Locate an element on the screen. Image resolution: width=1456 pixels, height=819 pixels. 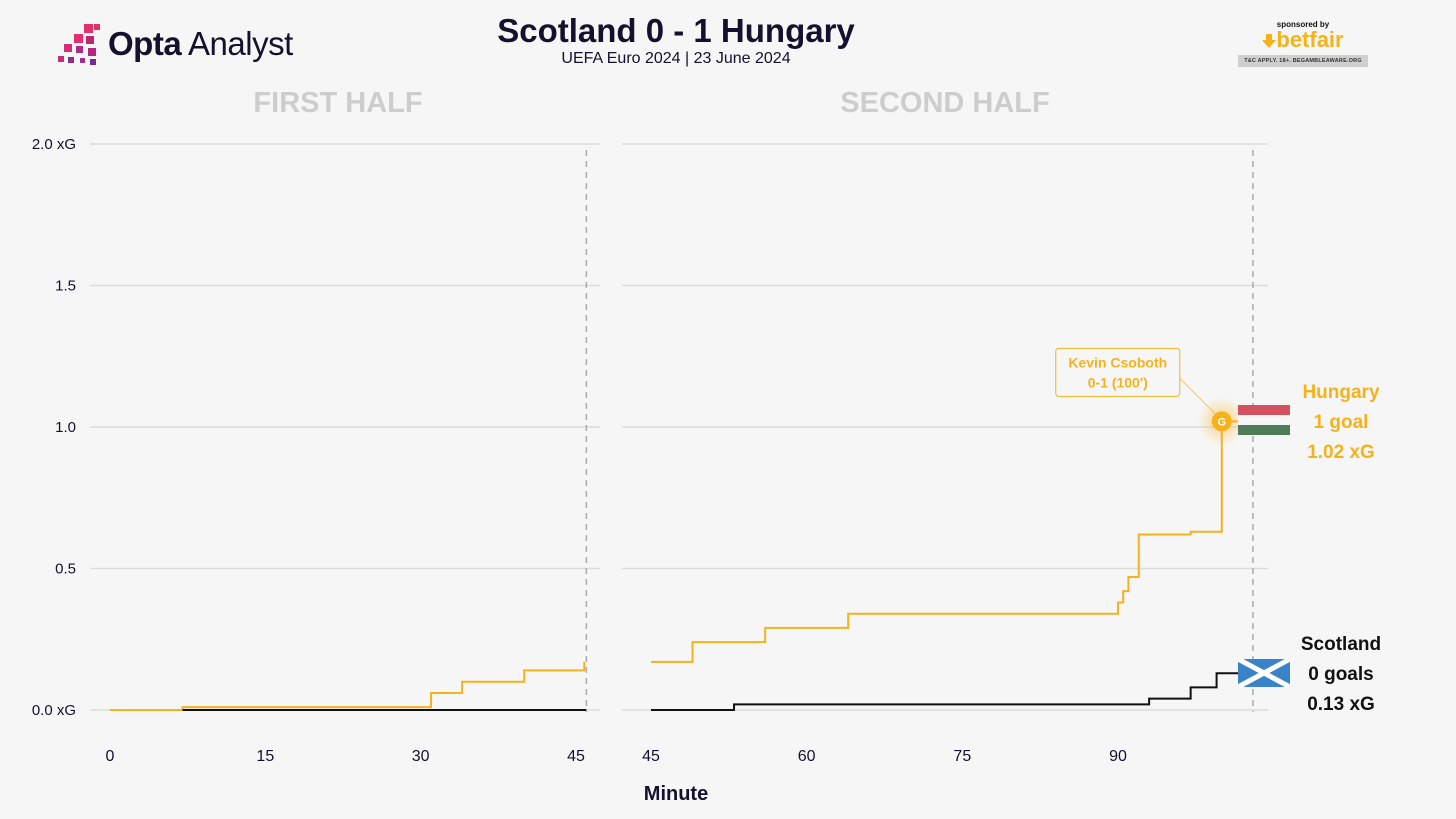
goal-annotation: Kevin Csoboth 0-1 (100') G is located at coordinates (1150, 396).